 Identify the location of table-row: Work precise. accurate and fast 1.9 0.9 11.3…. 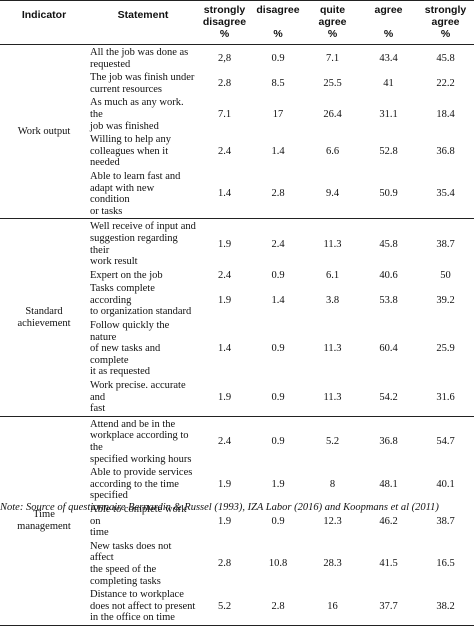
(237, 397).